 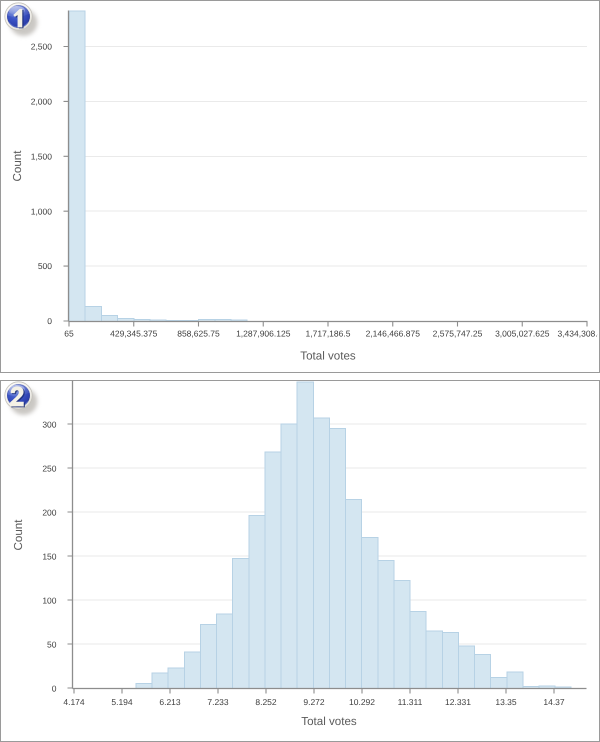 What do you see at coordinates (198, 333) in the screenshot?
I see `svg-text: 858,625.75` at bounding box center [198, 333].